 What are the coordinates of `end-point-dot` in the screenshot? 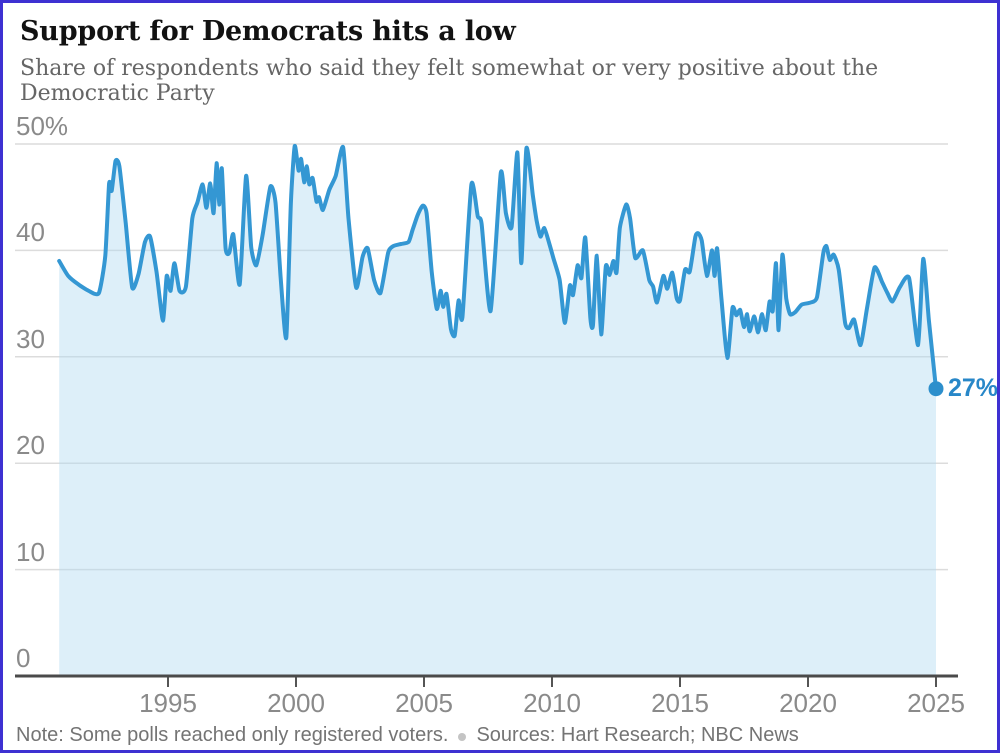 It's located at (936, 389).